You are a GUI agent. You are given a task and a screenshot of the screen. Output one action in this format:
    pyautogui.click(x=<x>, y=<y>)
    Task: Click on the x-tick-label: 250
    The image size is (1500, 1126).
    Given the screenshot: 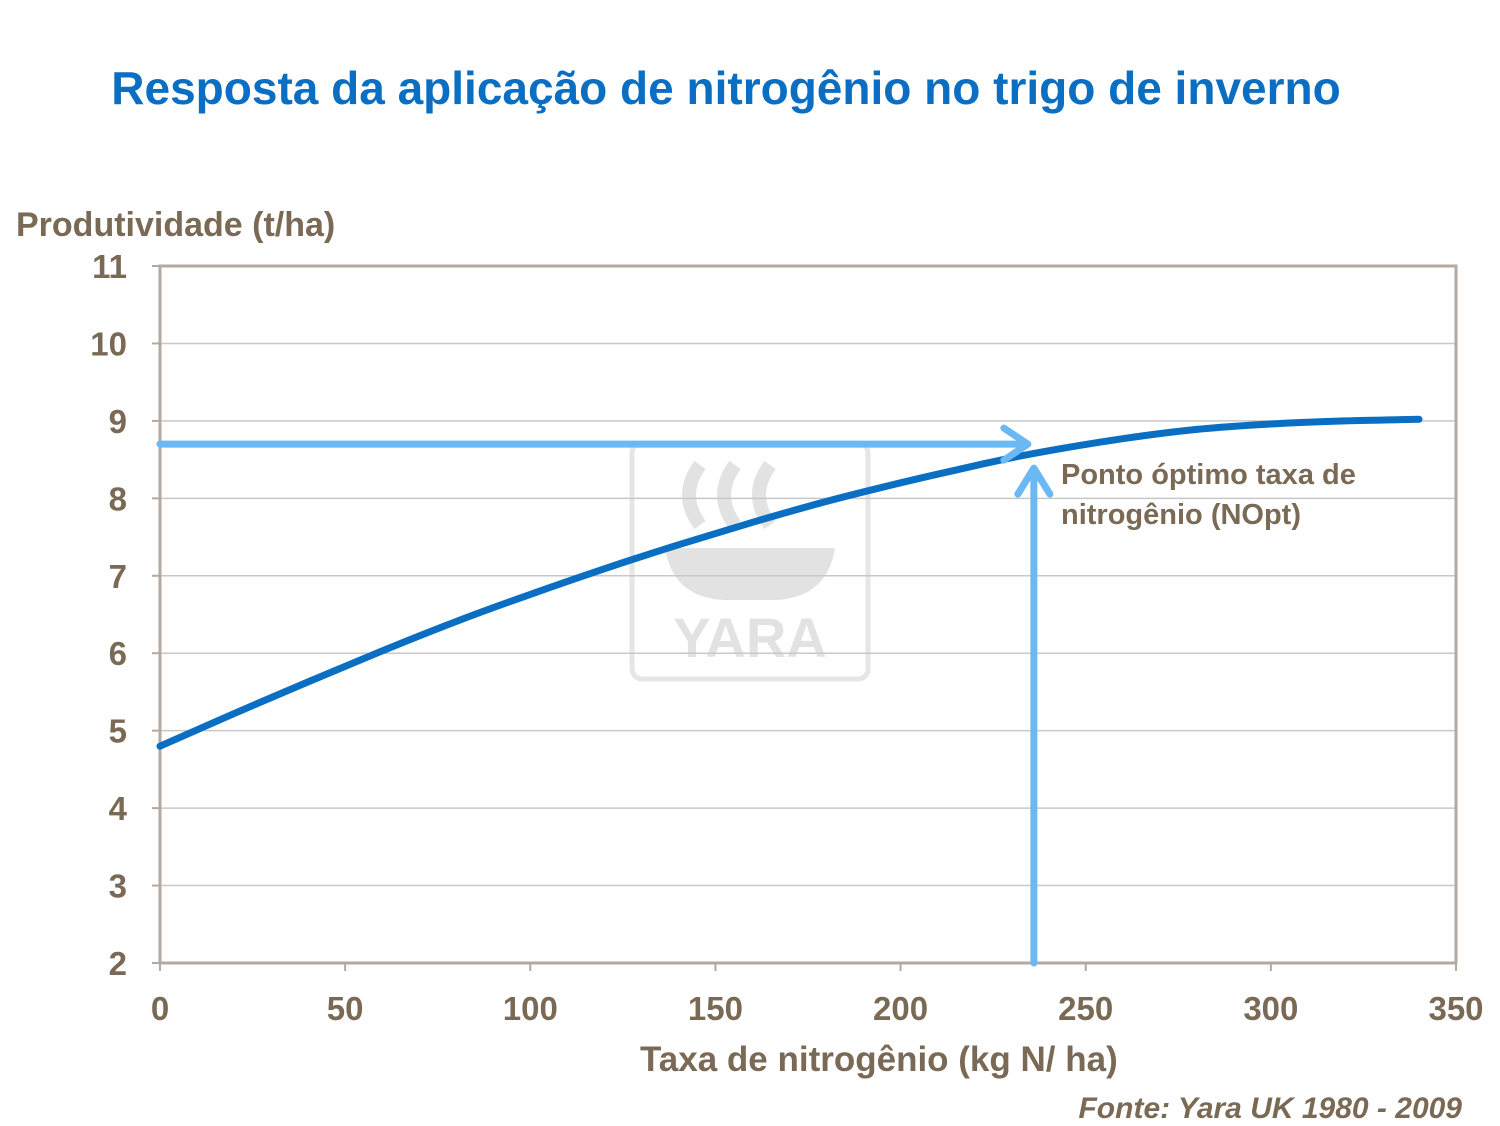 What is the action you would take?
    pyautogui.click(x=1085, y=1008)
    